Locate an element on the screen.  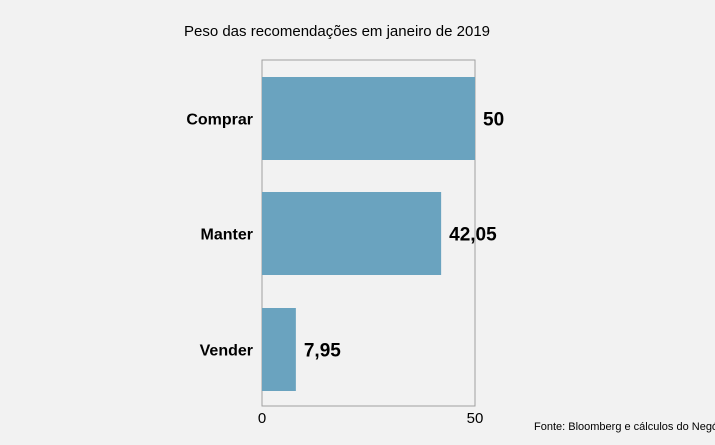
x-tick-label-50: 50 is located at coordinates (475, 418).